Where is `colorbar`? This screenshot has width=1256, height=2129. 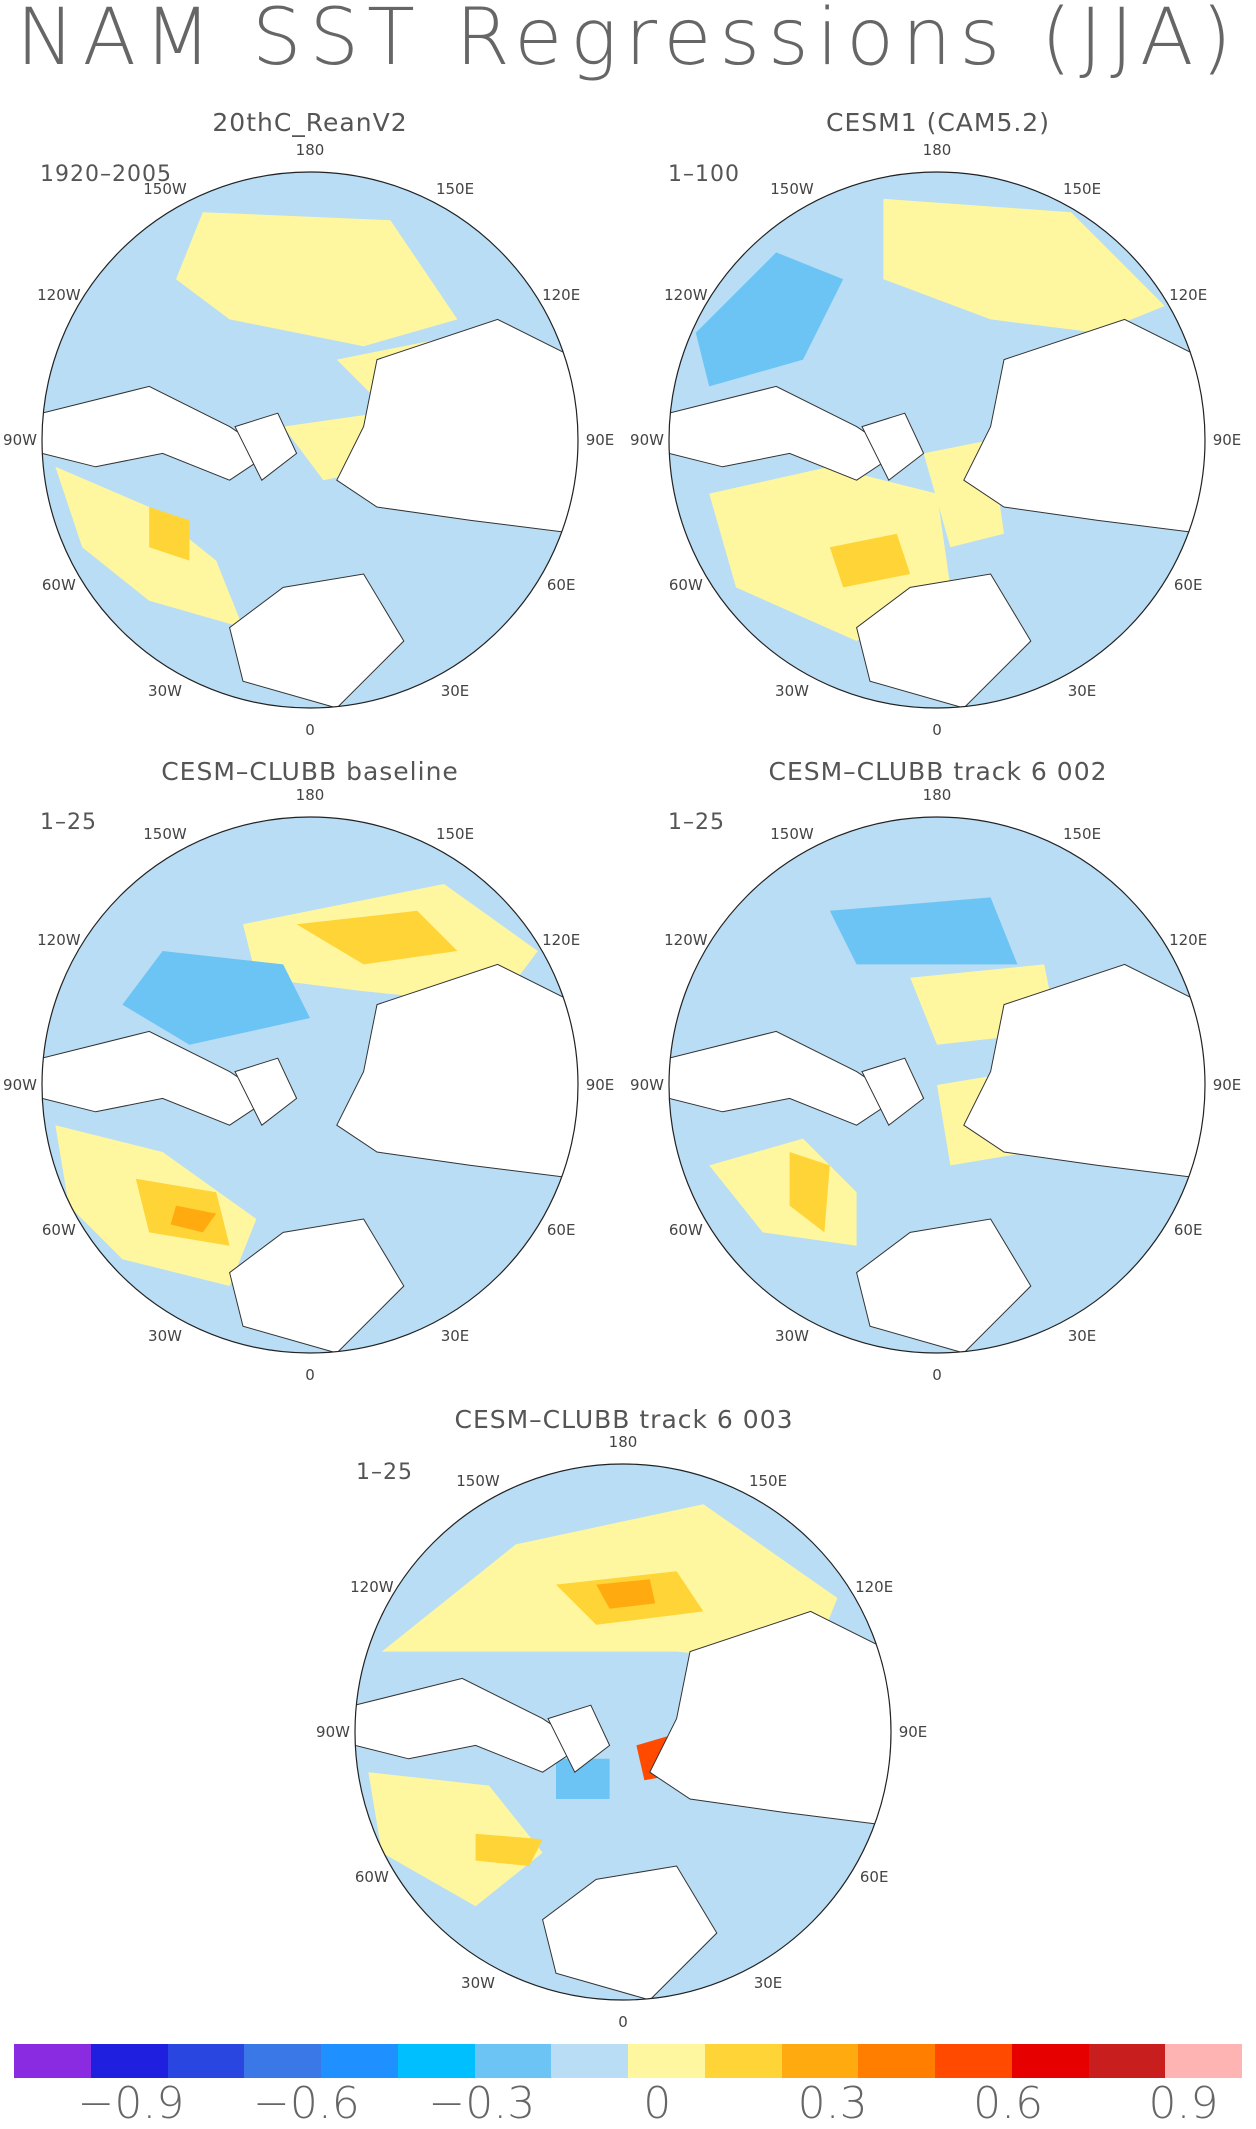
colorbar is located at coordinates (628, 2061).